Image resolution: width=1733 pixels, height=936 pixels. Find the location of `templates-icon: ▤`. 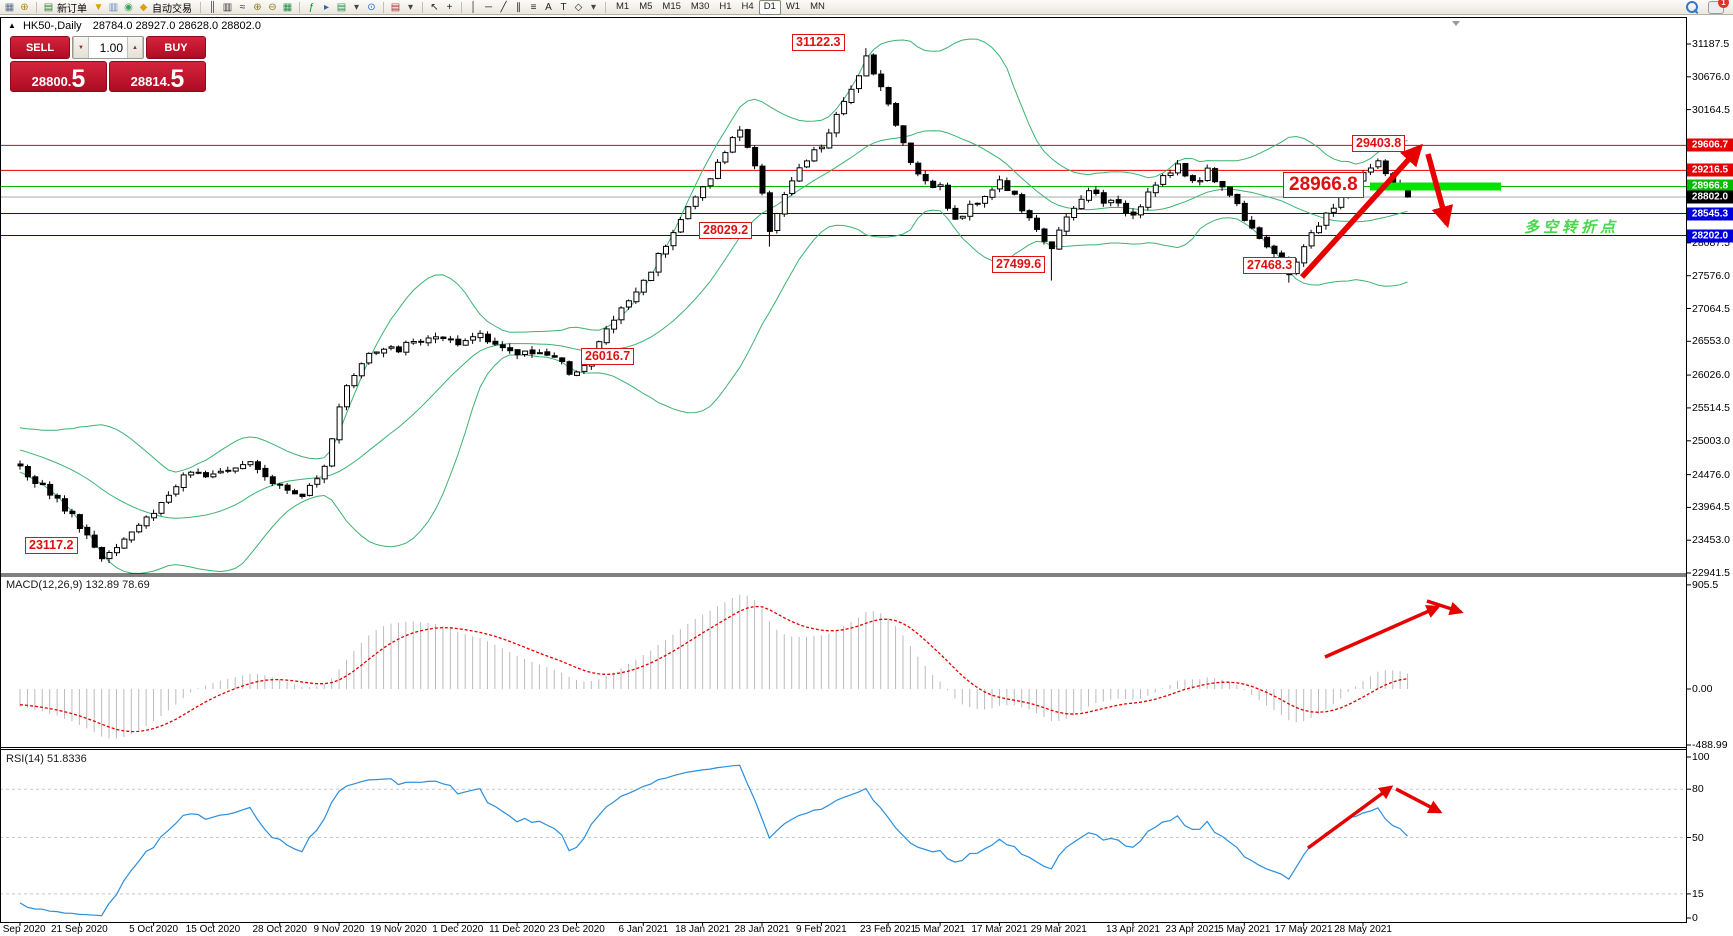

templates-icon: ▤ is located at coordinates (341, 7).